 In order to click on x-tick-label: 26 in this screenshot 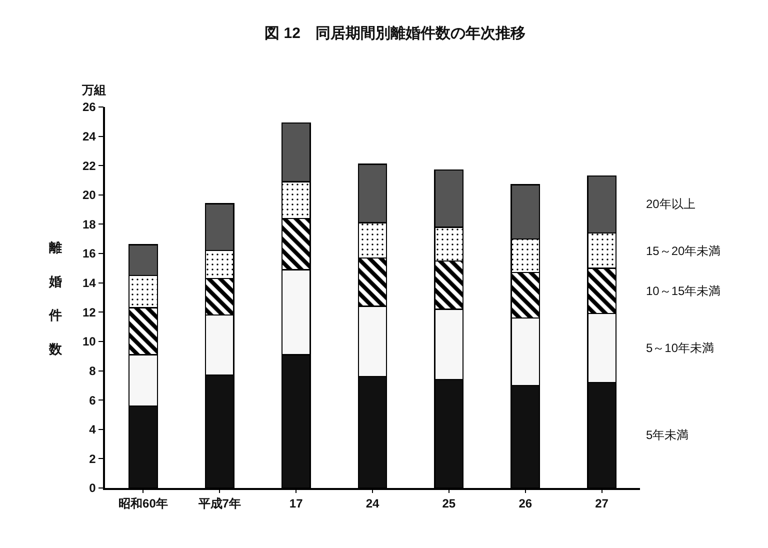, I will do `click(525, 503)`.